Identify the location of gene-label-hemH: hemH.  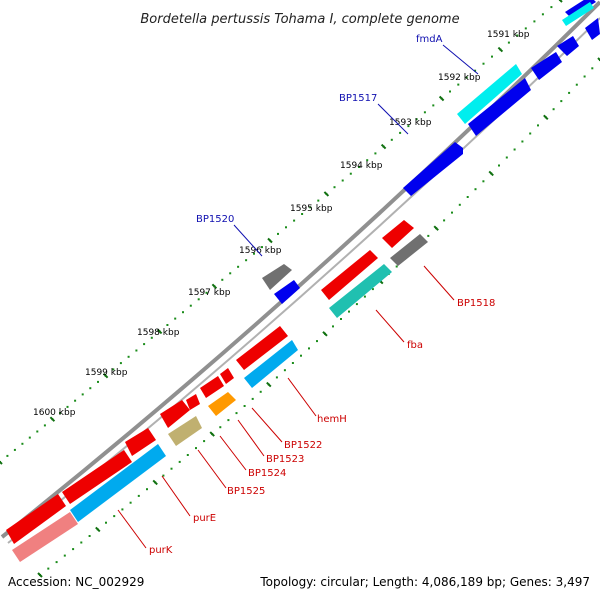
(332, 419).